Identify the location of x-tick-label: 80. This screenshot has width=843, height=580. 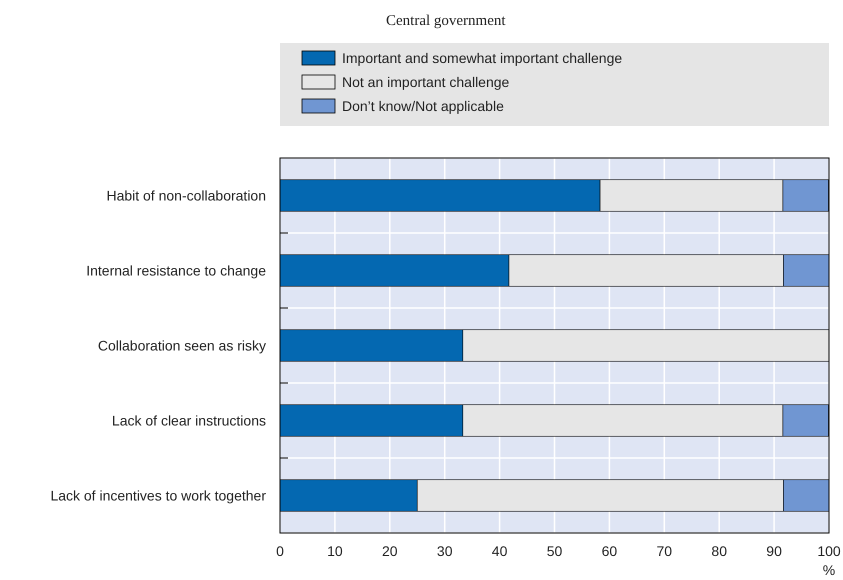
(719, 551).